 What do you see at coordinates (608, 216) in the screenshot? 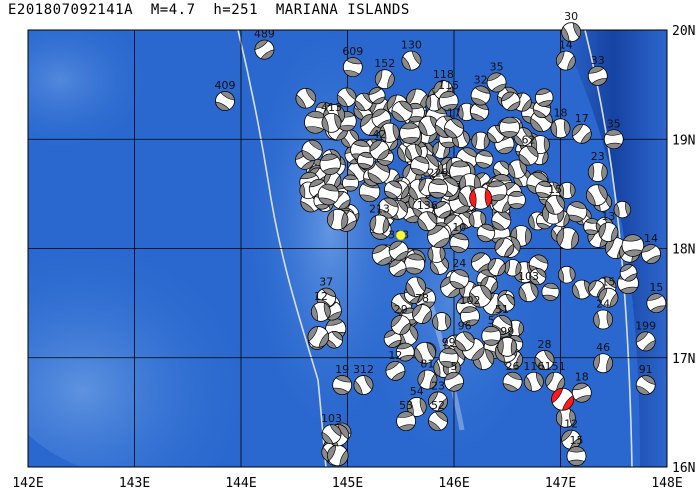
I see `depth-label: 13` at bounding box center [608, 216].